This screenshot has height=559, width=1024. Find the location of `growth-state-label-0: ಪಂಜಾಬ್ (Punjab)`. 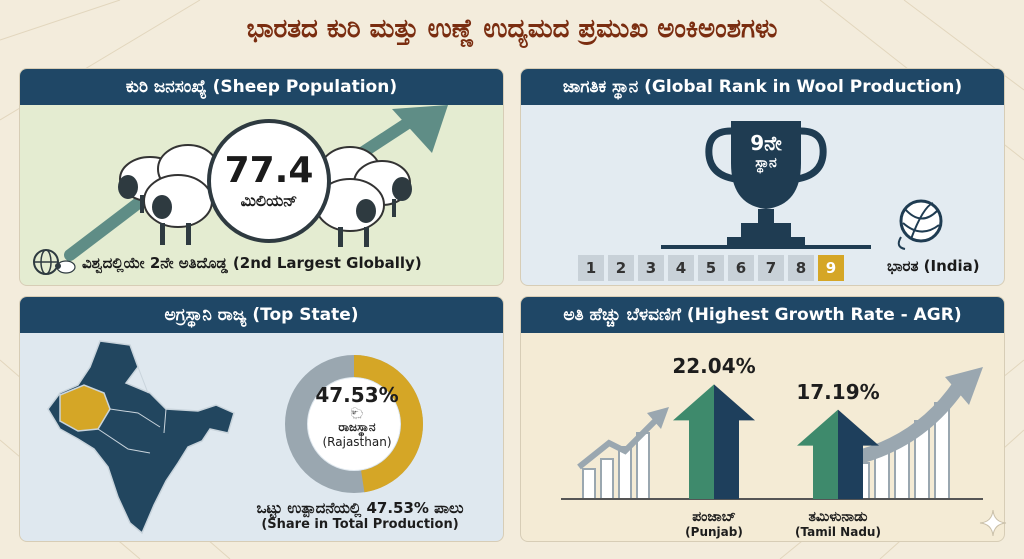

growth-state-label-0: ಪಂಜಾಬ್ (Punjab) is located at coordinates (714, 524).